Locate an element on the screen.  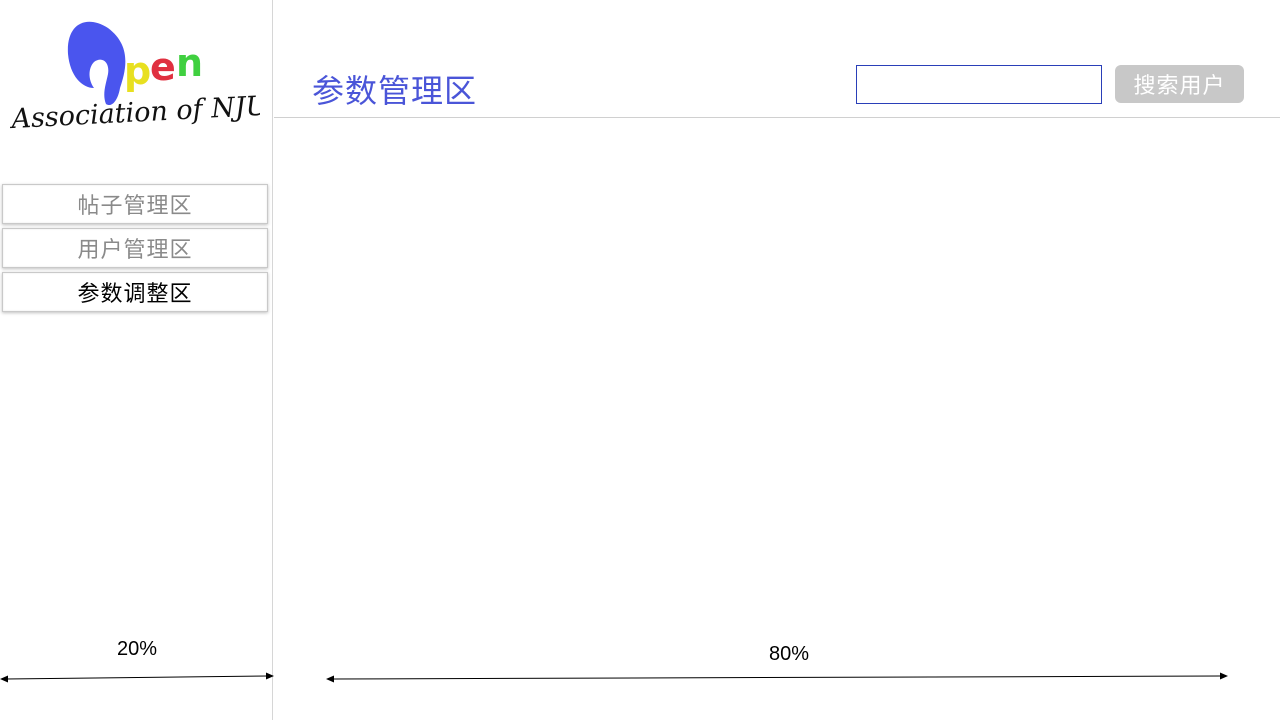
search-users-button: 搜索用户 is located at coordinates (1179, 84).